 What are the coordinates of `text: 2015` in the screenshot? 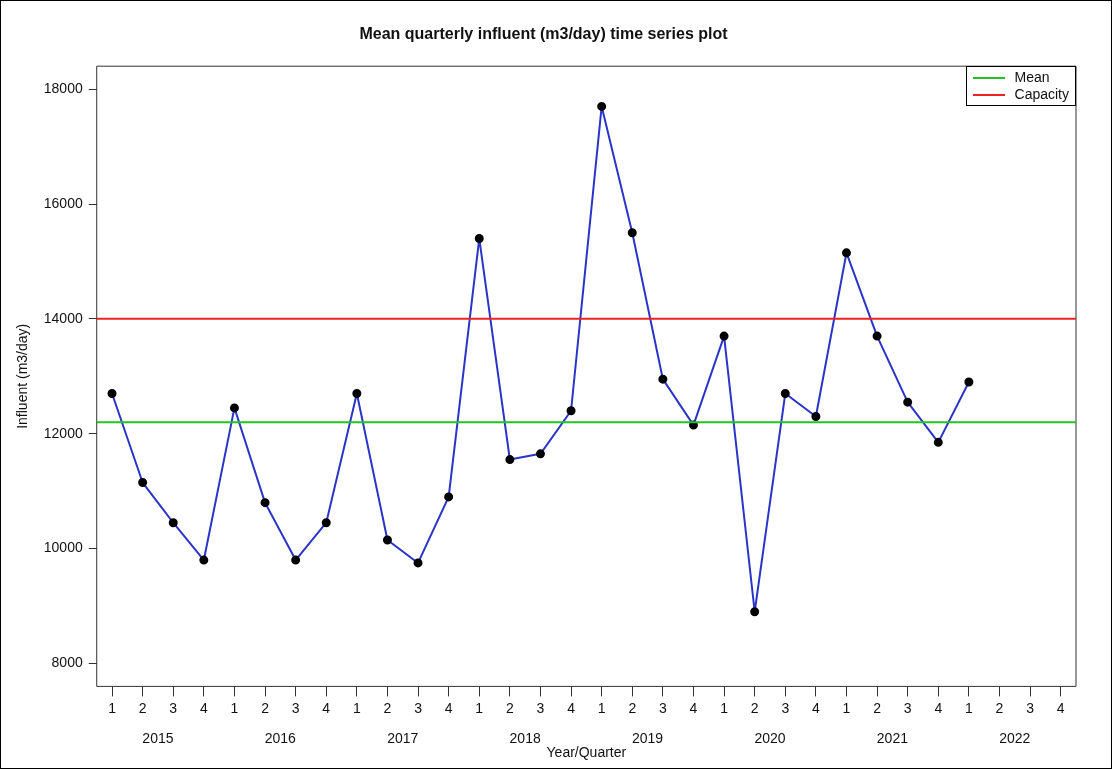 It's located at (158, 737).